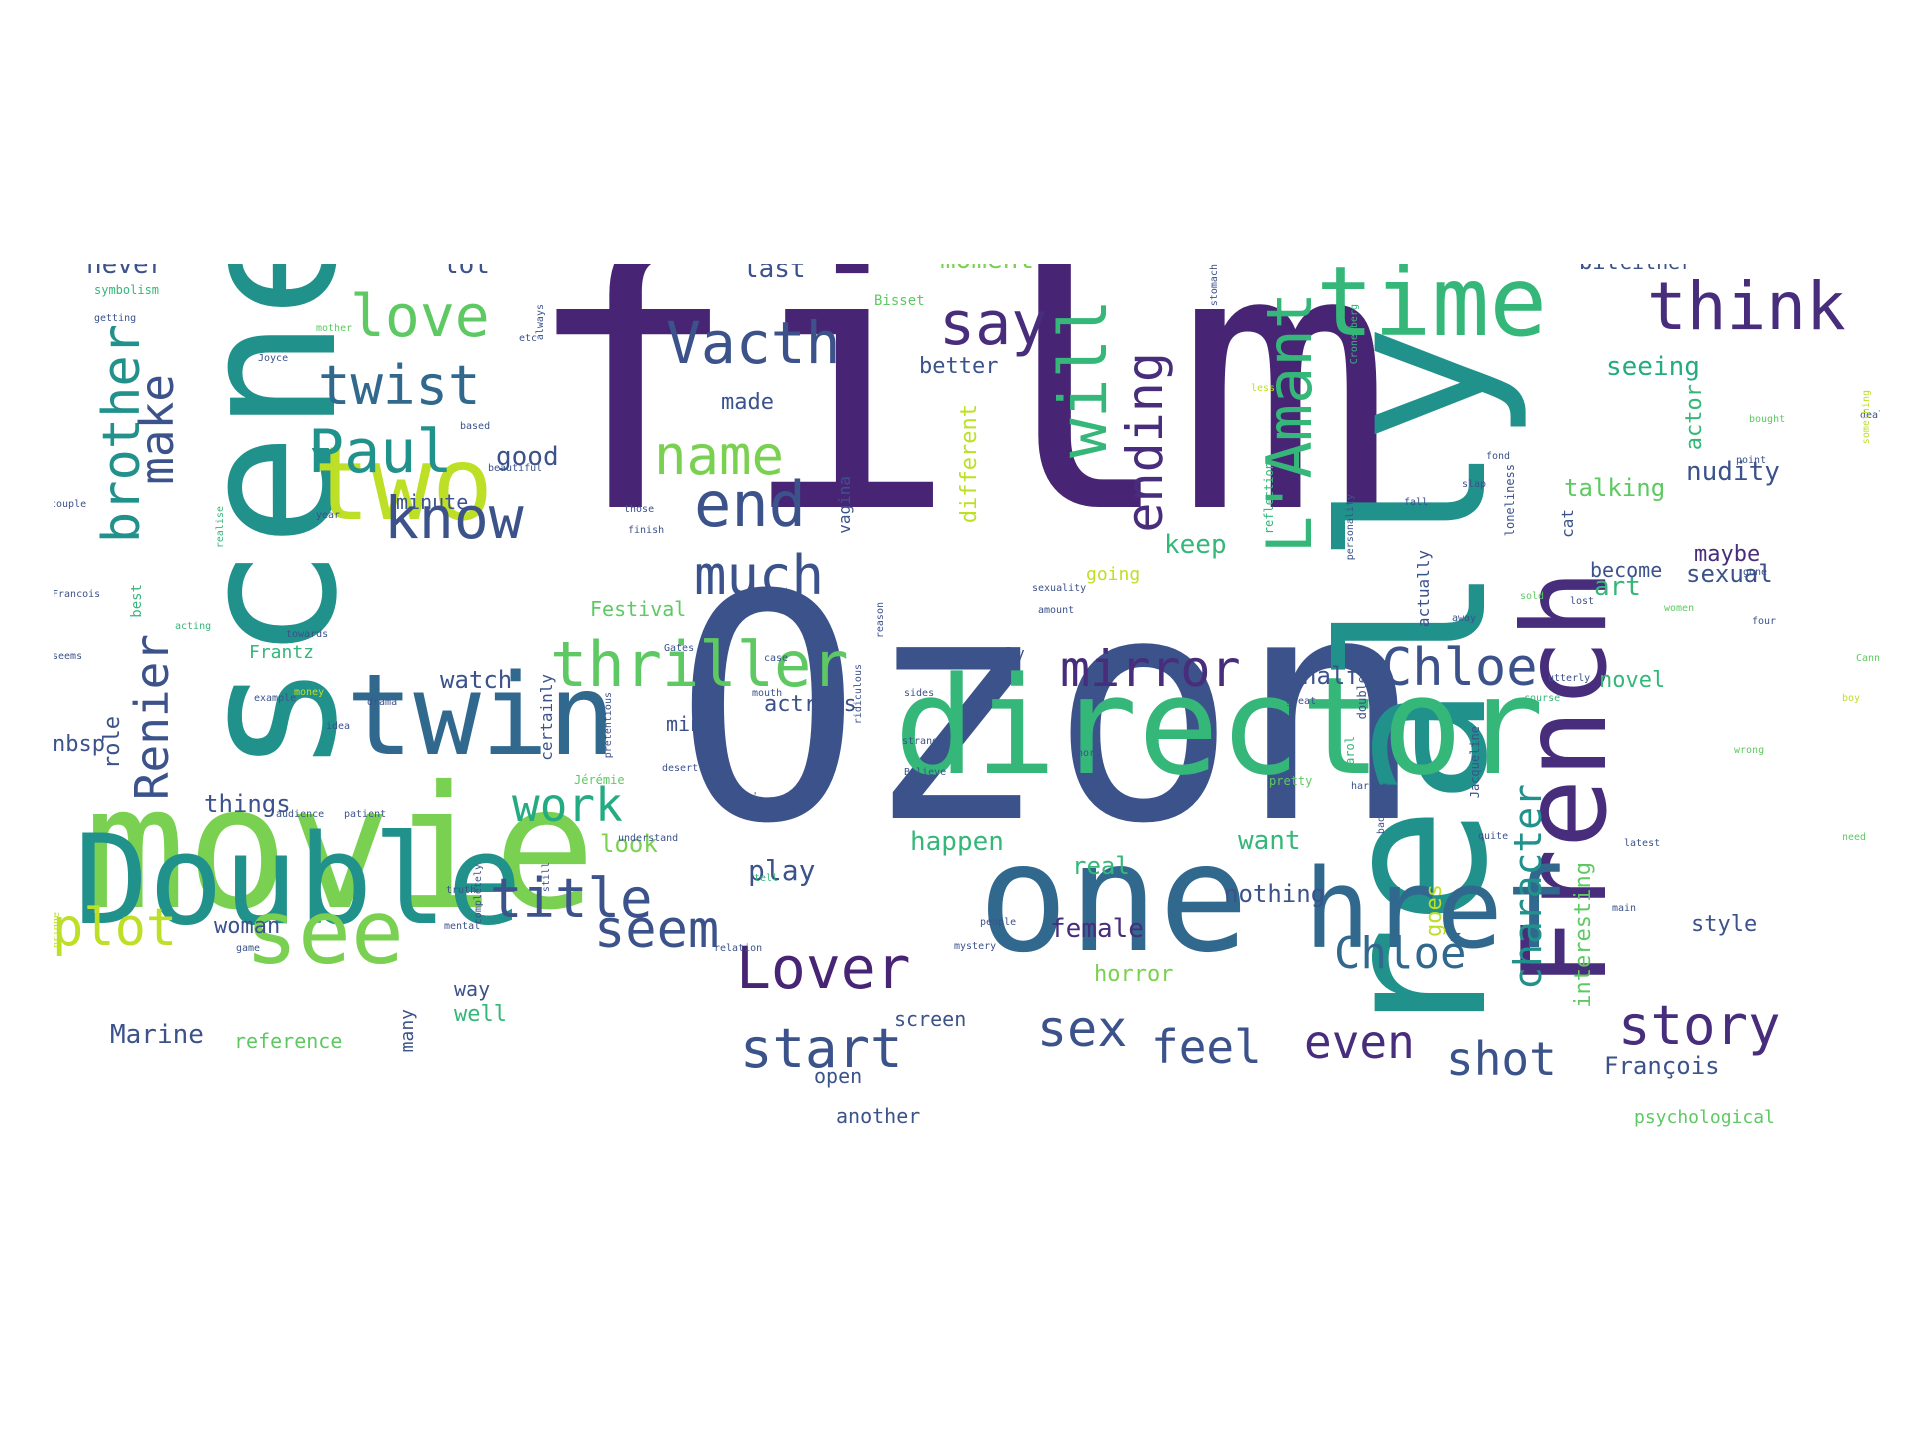 The height and width of the screenshot is (1440, 1920). I want to click on cloud-word: Ozon, so click(1050, 710).